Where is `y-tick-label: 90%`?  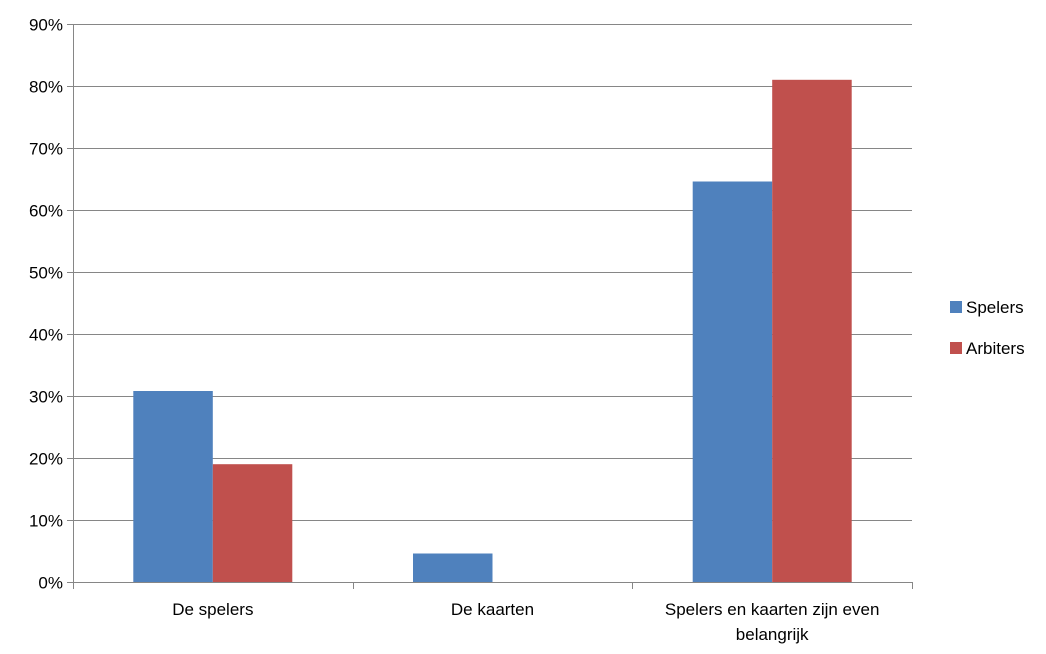
y-tick-label: 90% is located at coordinates (46, 25).